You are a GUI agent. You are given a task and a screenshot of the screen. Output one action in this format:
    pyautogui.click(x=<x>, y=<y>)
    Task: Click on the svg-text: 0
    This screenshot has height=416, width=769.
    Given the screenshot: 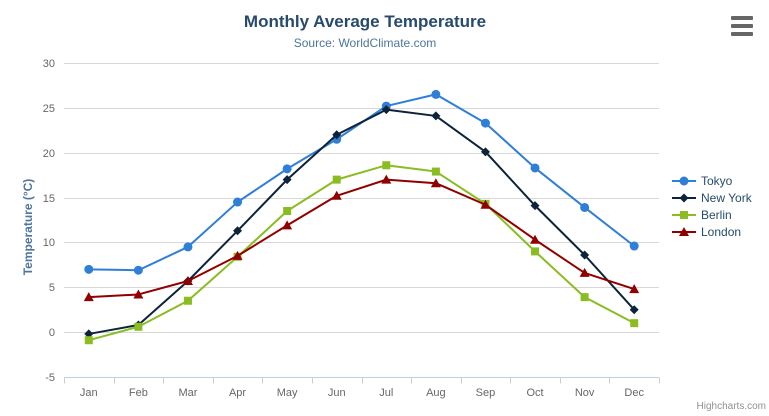 What is the action you would take?
    pyautogui.click(x=52, y=333)
    